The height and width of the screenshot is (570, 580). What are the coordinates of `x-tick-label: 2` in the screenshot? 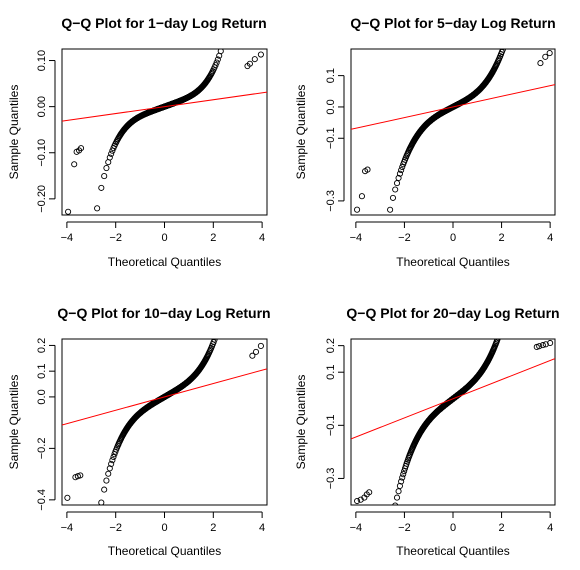 It's located at (502, 528).